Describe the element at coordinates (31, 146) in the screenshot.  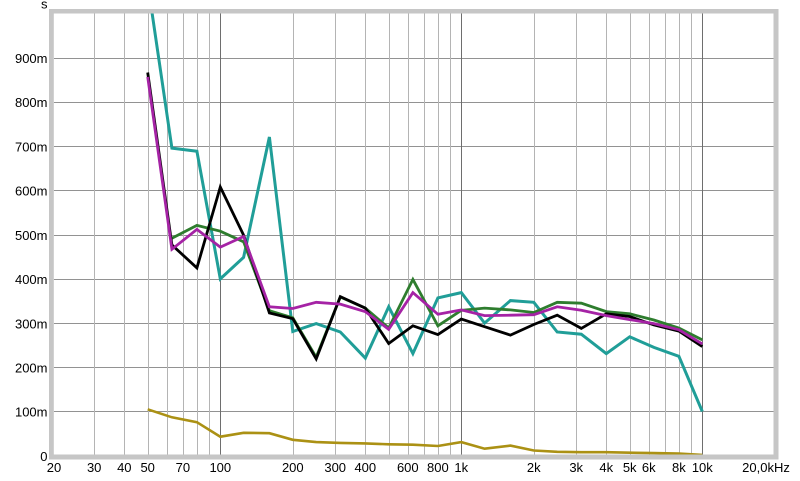
I see `svg-text: 700m` at that location.